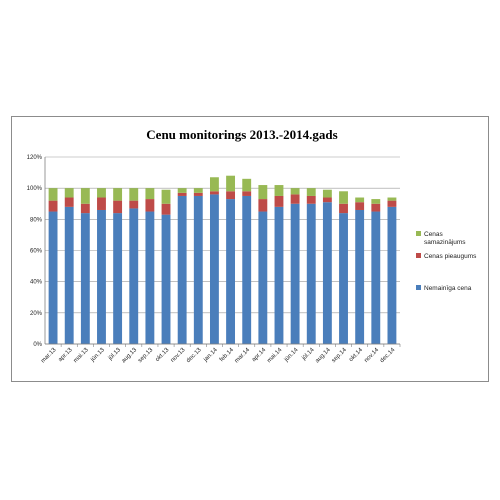 This screenshot has height=500, width=500. Describe the element at coordinates (163, 355) in the screenshot. I see `x-tick-label: okt.13` at that location.